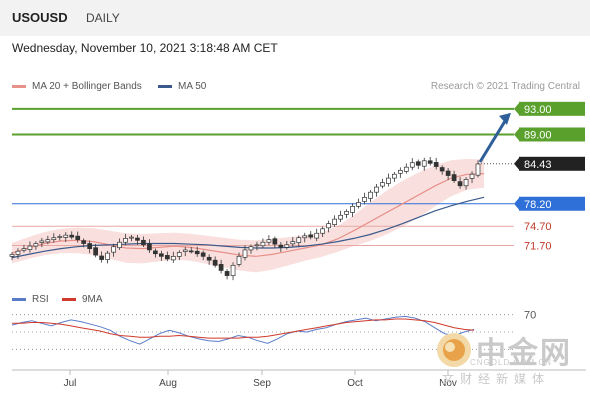  What do you see at coordinates (262, 383) in the screenshot?
I see `x-tick-label-sep: Sep` at bounding box center [262, 383].